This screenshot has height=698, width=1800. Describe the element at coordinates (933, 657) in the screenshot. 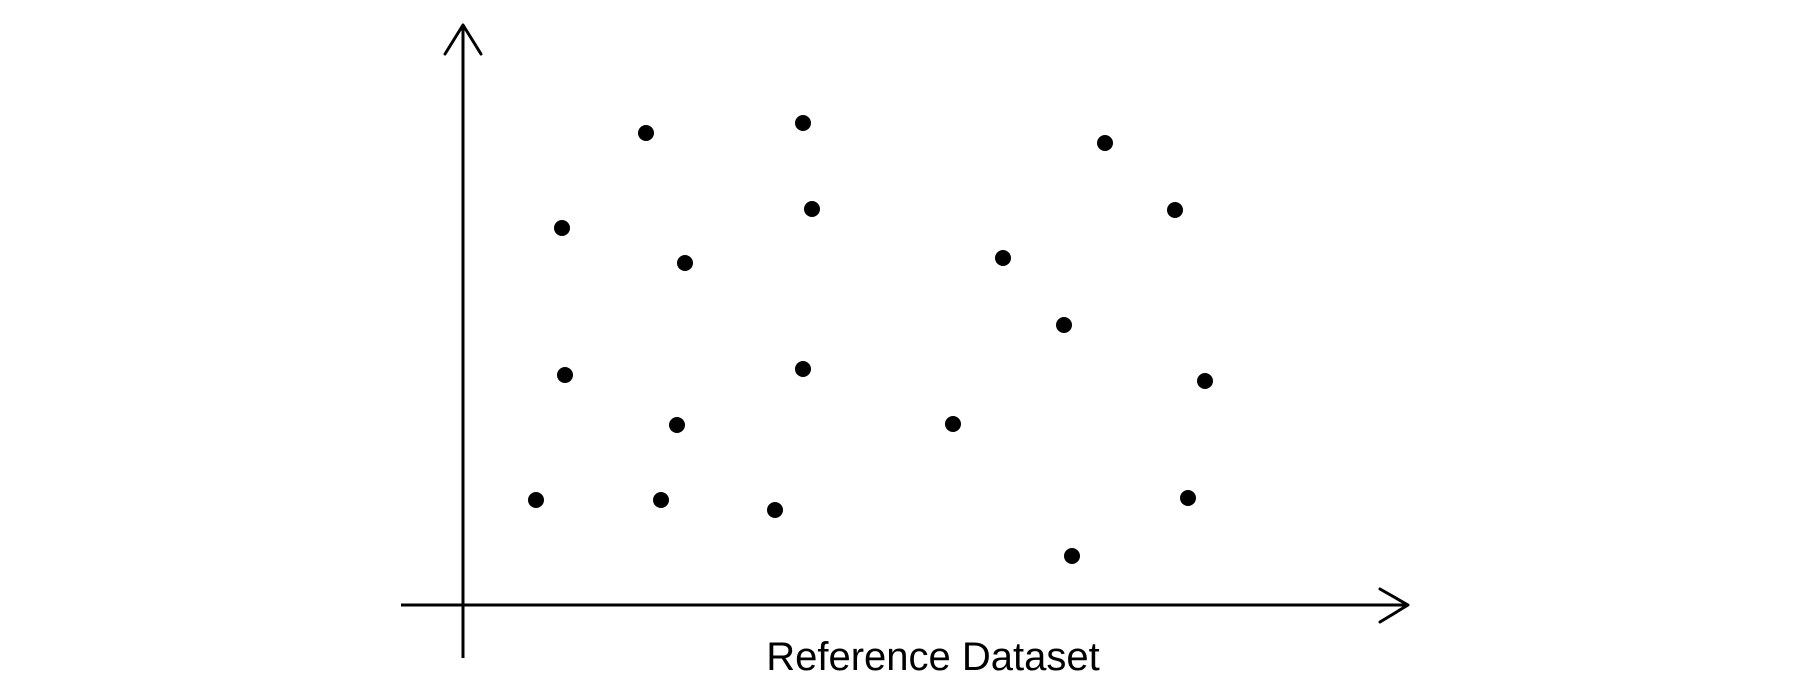

I see `x-axis-label: Reference Dataset` at that location.